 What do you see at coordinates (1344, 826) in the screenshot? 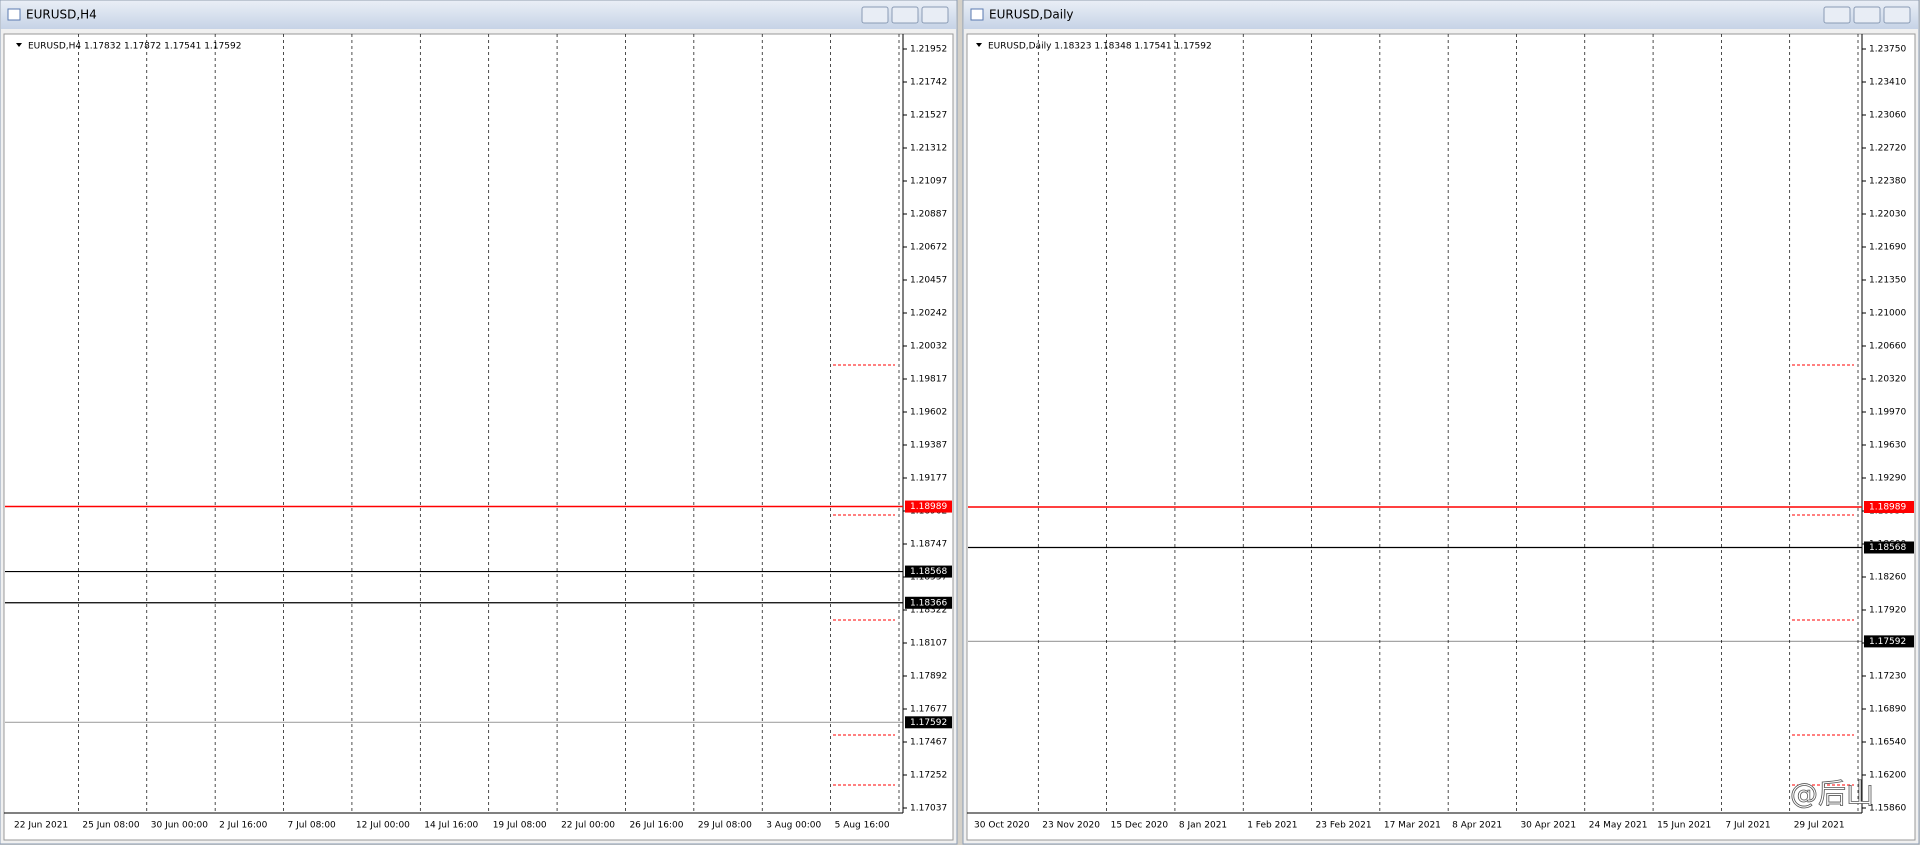
I see `date-label: 23 Feb 2021` at bounding box center [1344, 826].